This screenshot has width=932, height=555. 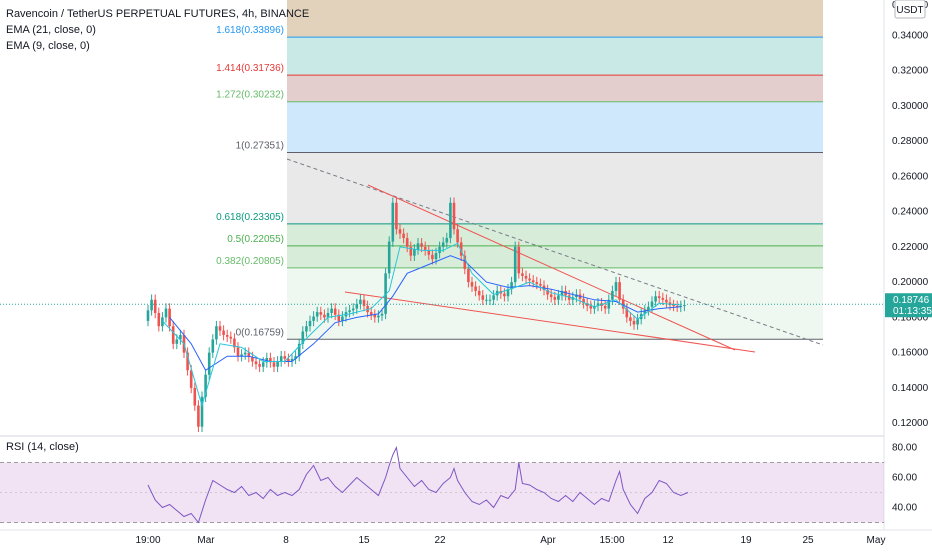 I want to click on ema21-legend: EMA (21, close, 0), so click(x=51, y=30).